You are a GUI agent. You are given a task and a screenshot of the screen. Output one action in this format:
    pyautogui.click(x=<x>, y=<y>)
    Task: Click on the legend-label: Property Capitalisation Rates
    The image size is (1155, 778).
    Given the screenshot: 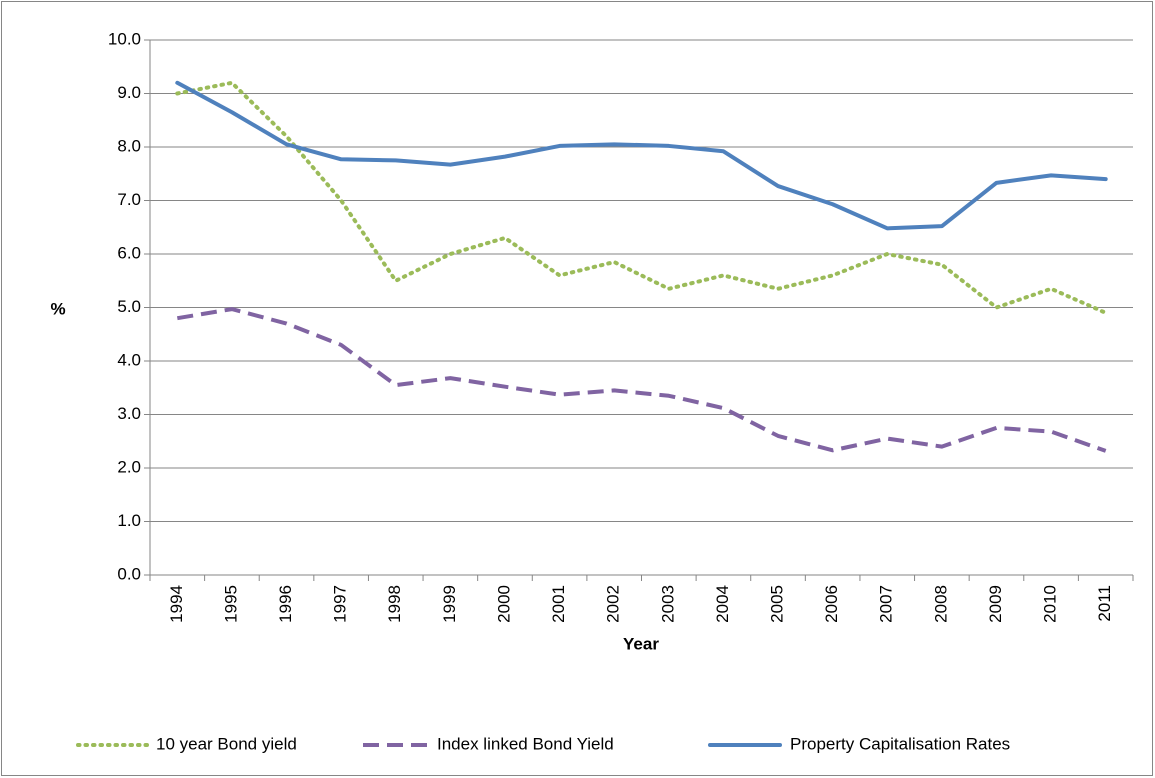 What is the action you would take?
    pyautogui.click(x=900, y=743)
    